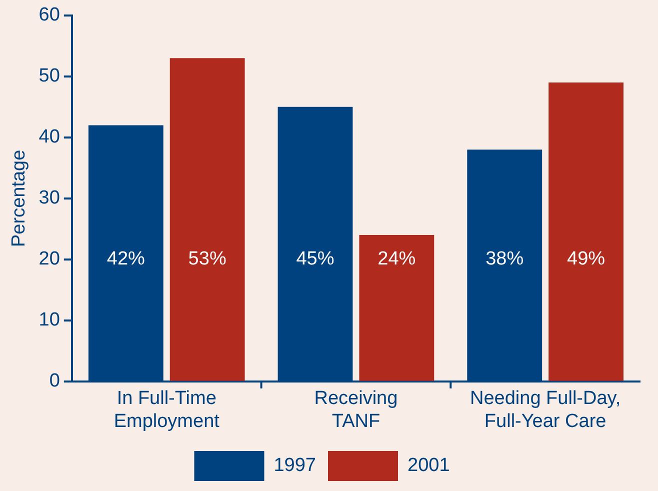  What do you see at coordinates (49, 137) in the screenshot?
I see `y-tick-label: 40` at bounding box center [49, 137].